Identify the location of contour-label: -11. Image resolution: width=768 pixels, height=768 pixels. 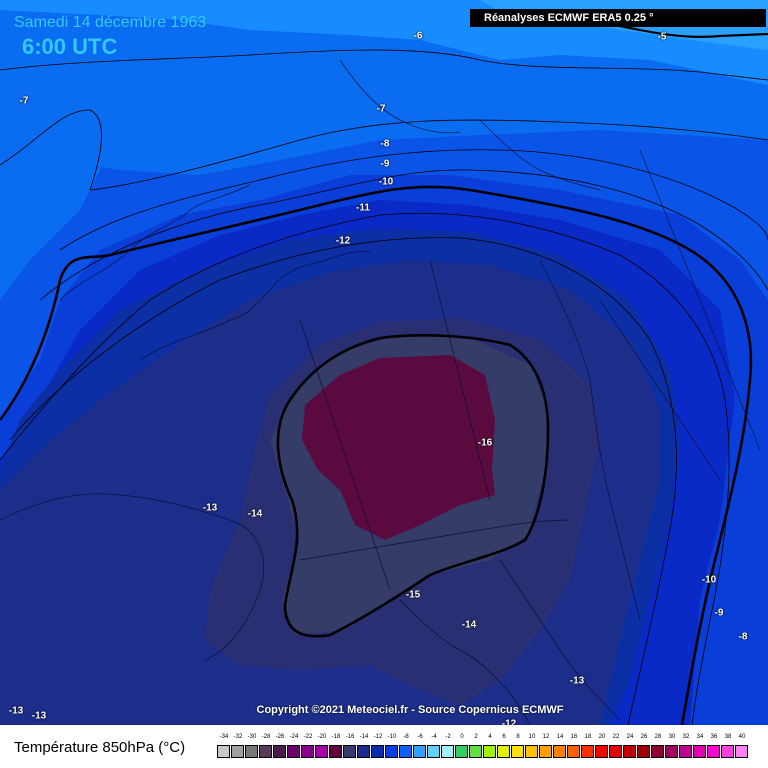
(363, 208).